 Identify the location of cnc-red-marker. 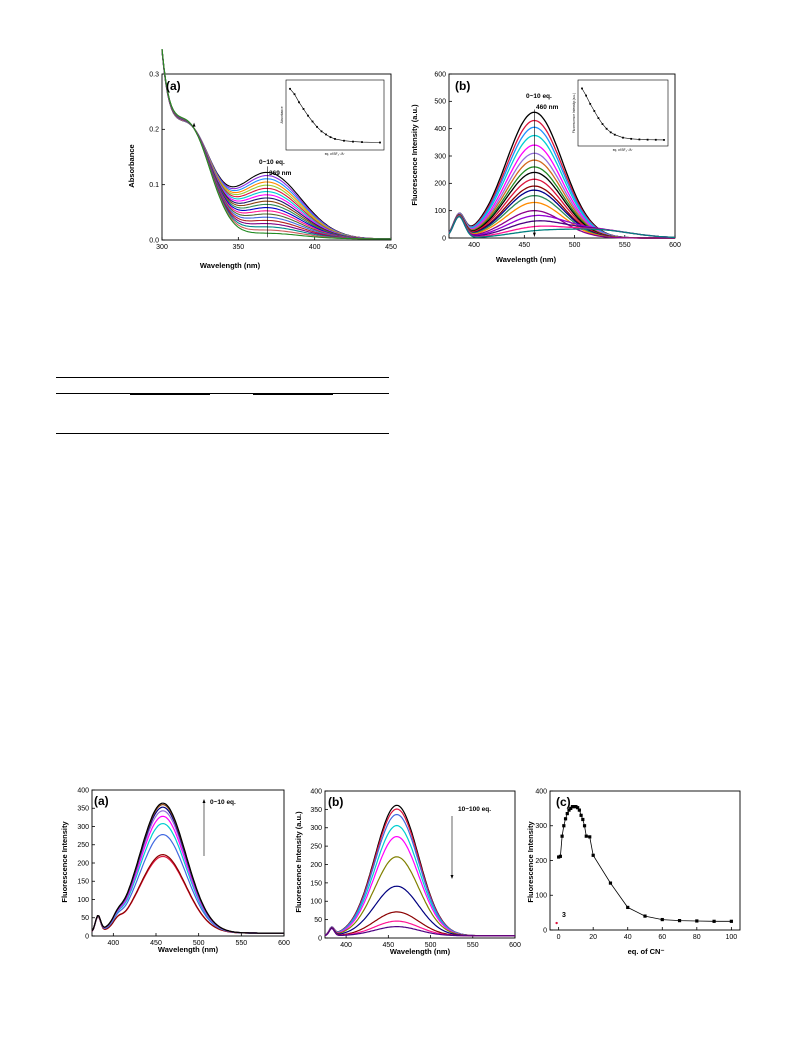
(556, 923).